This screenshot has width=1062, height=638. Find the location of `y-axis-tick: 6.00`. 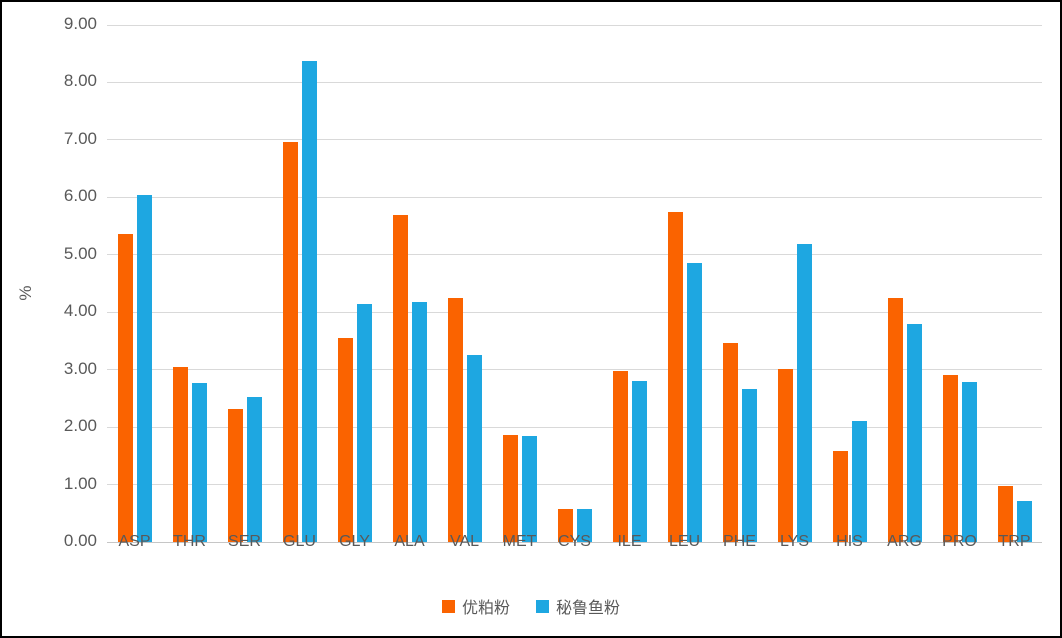

y-axis-tick: 6.00 is located at coordinates (80, 196).